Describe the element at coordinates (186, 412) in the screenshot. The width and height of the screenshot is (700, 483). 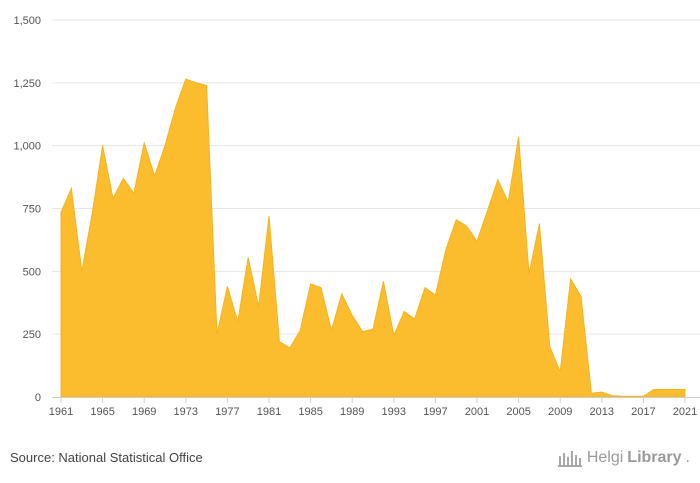
I see `x-tick-label: 1973` at that location.